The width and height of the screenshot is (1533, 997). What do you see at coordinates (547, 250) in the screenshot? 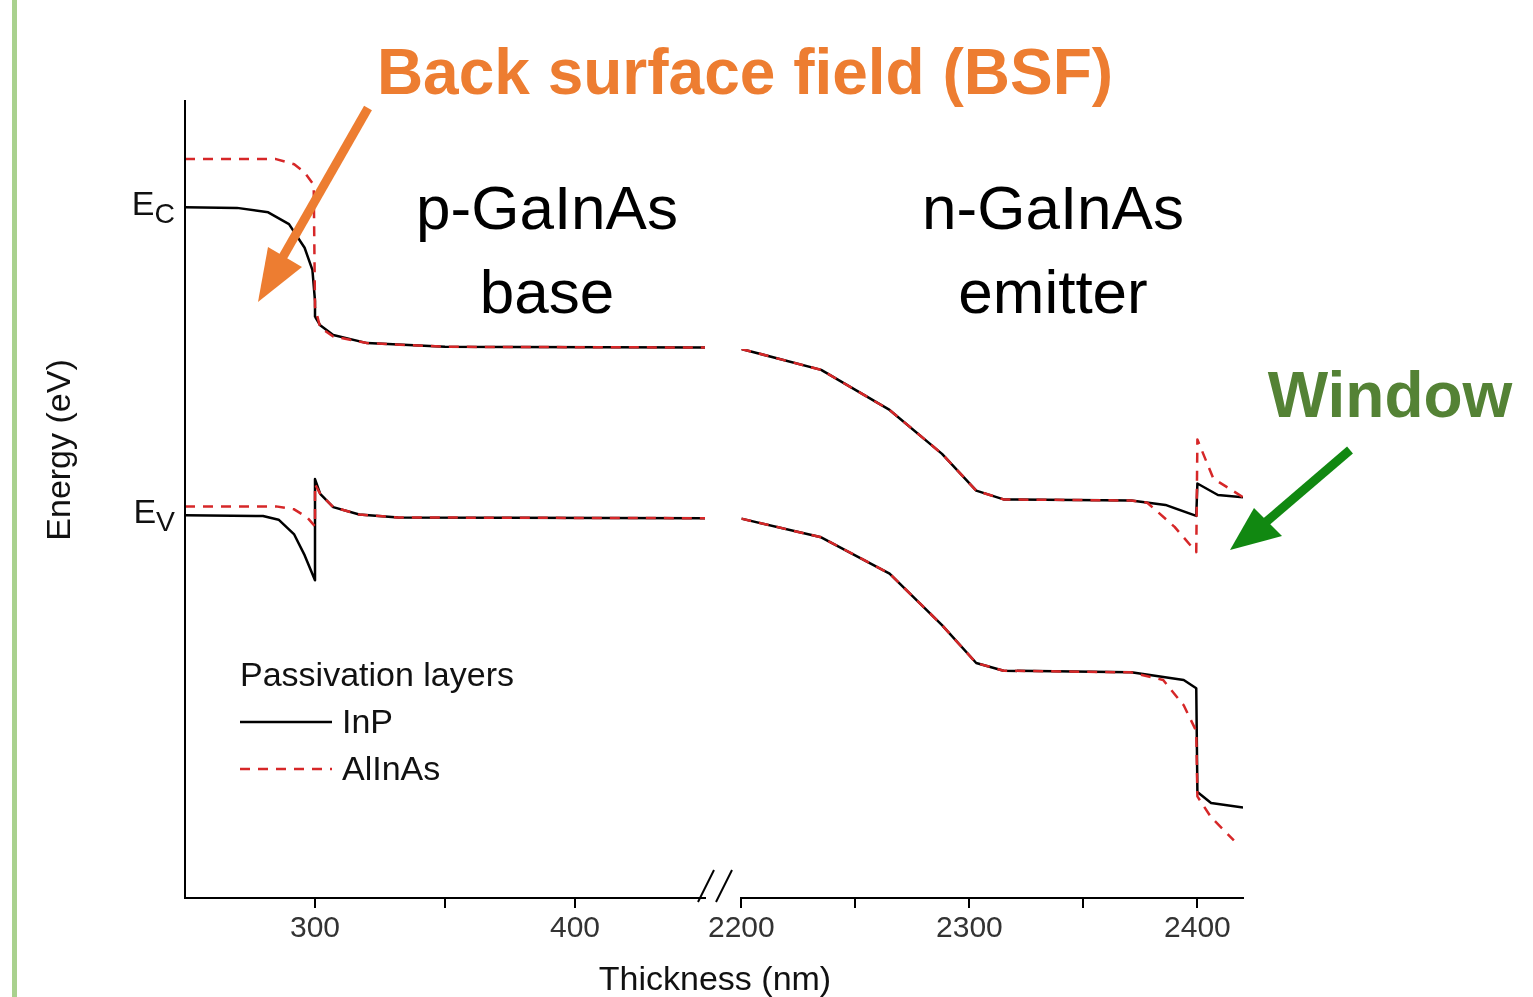
I see `annotation: p-GaInAs base` at bounding box center [547, 250].